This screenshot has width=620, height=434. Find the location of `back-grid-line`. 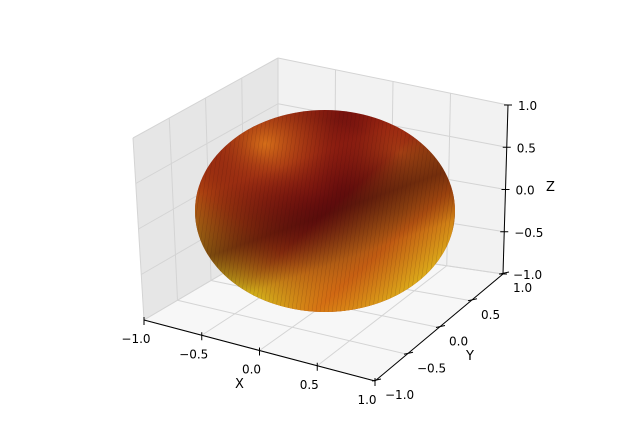

back-grid-line is located at coordinates (393, 81).